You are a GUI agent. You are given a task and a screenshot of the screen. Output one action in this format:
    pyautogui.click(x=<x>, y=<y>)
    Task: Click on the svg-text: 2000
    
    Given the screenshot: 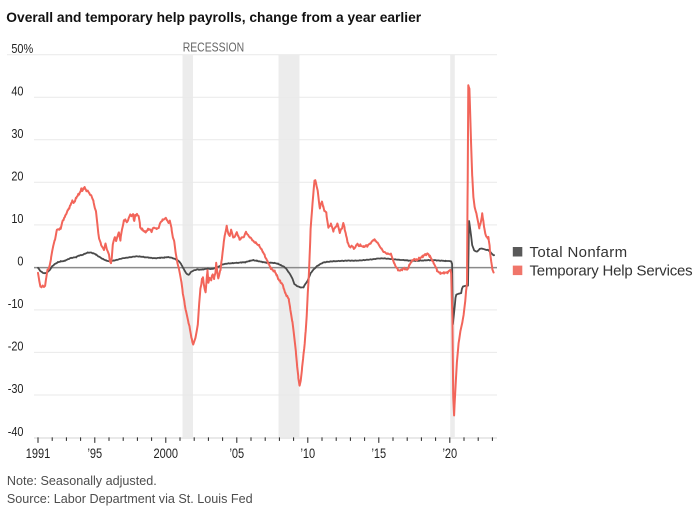 What is the action you would take?
    pyautogui.click(x=166, y=453)
    